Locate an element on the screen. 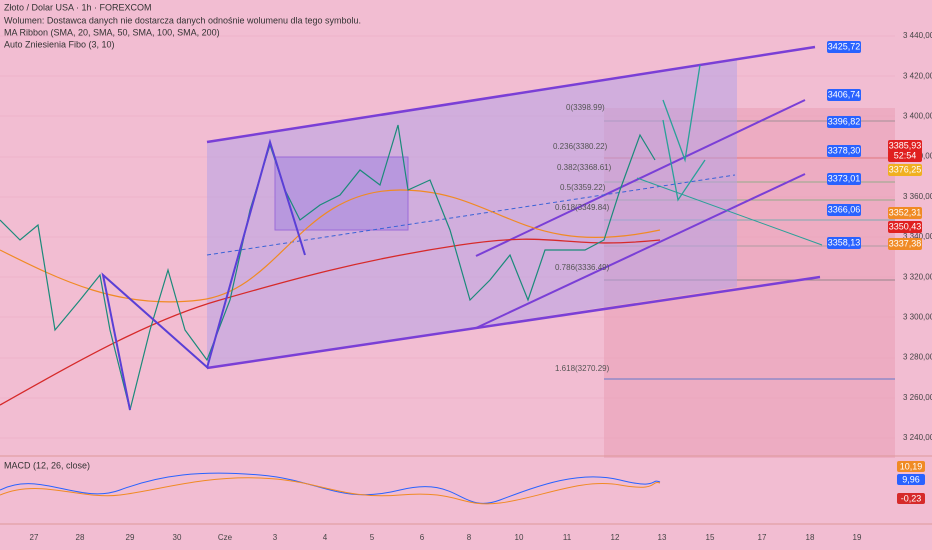 This screenshot has height=550, width=932. price-tag-label: 3373,01 is located at coordinates (844, 178).